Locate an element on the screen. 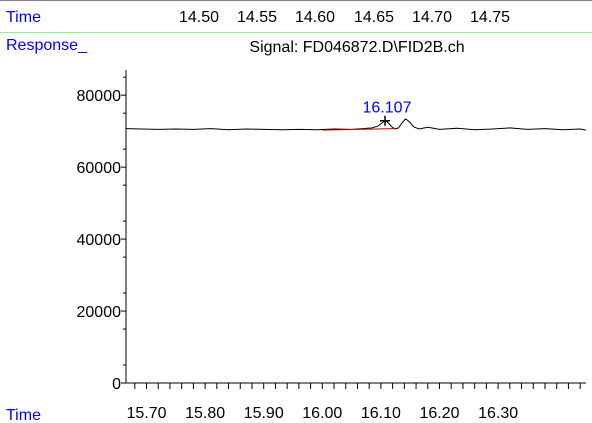 The height and width of the screenshot is (423, 592). x-tick-label: 15.70 is located at coordinates (146, 413).